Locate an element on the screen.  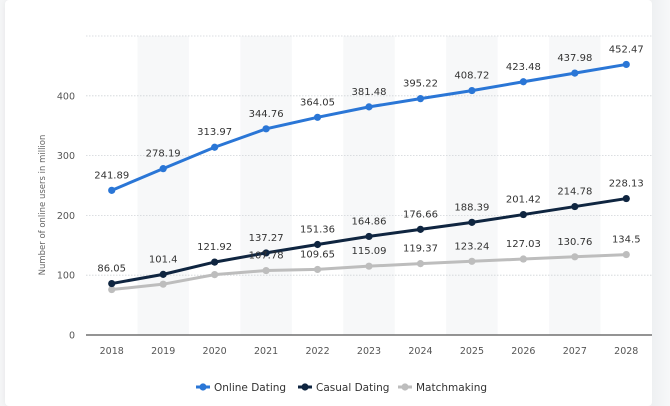
x-tick-label: 2024 is located at coordinates (420, 351).